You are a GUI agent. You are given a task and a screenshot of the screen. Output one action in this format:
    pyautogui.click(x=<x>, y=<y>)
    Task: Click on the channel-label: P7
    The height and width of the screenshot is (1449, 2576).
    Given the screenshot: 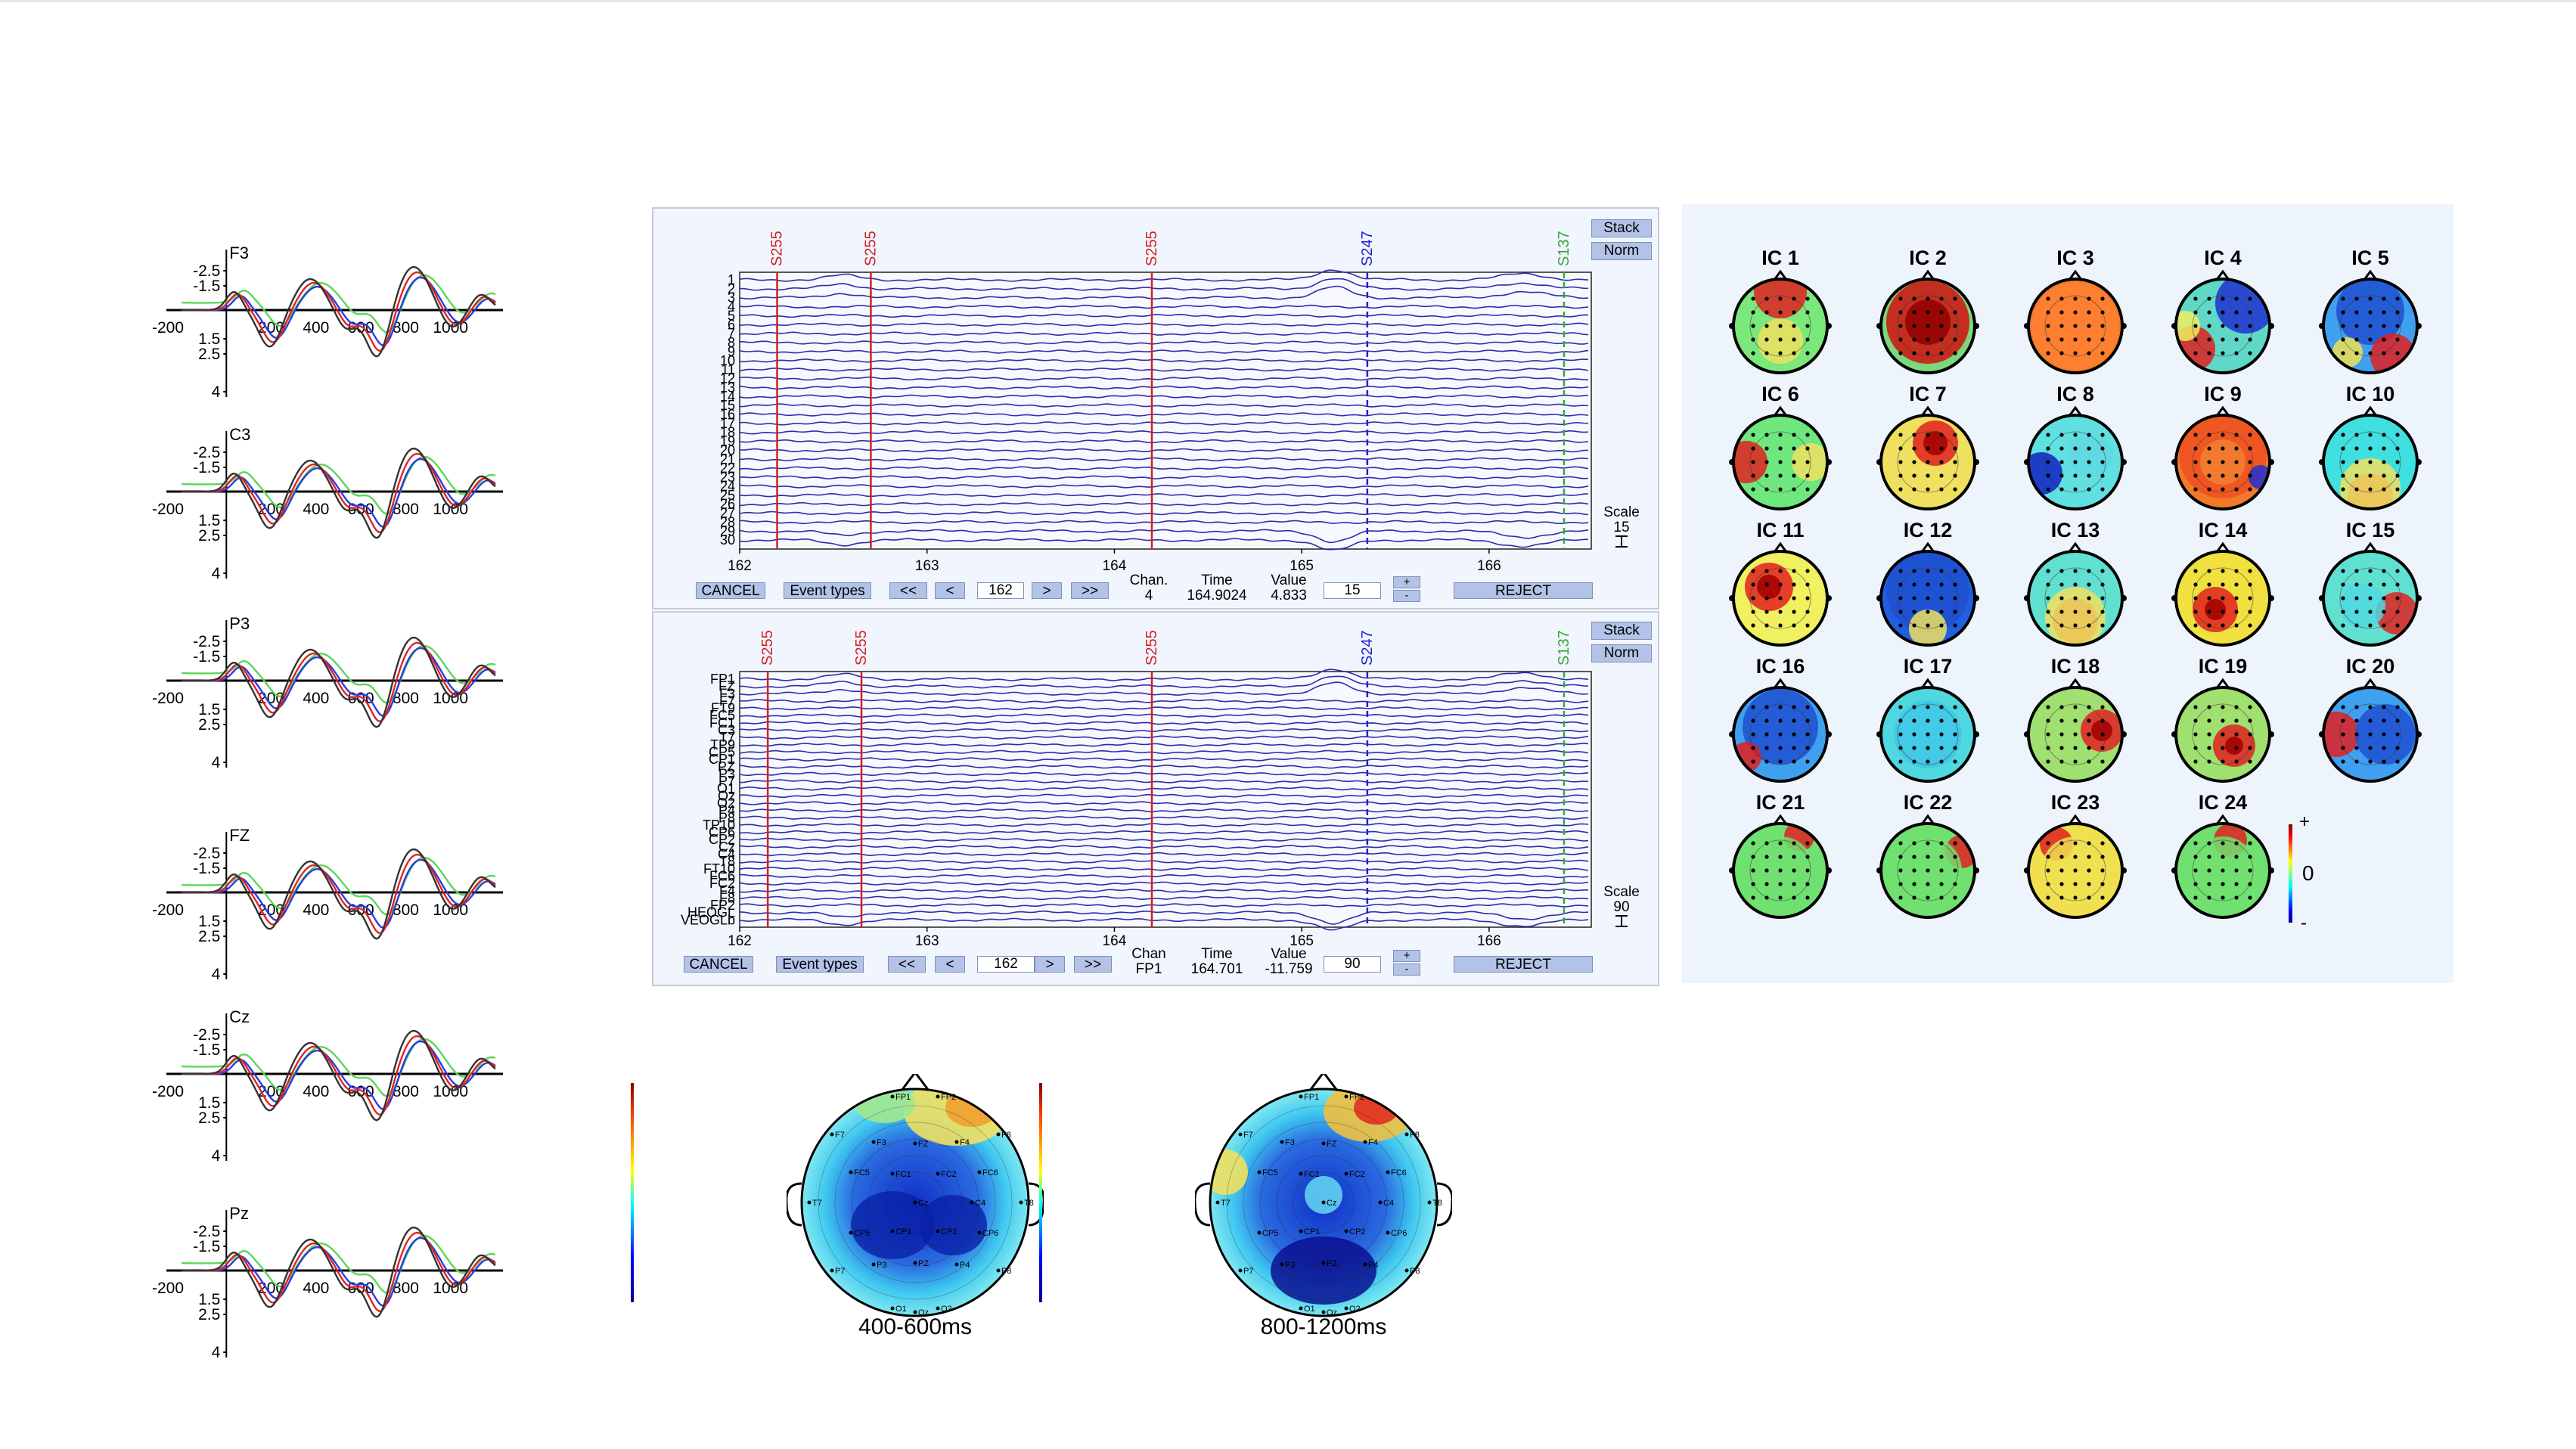 What is the action you would take?
    pyautogui.click(x=726, y=781)
    